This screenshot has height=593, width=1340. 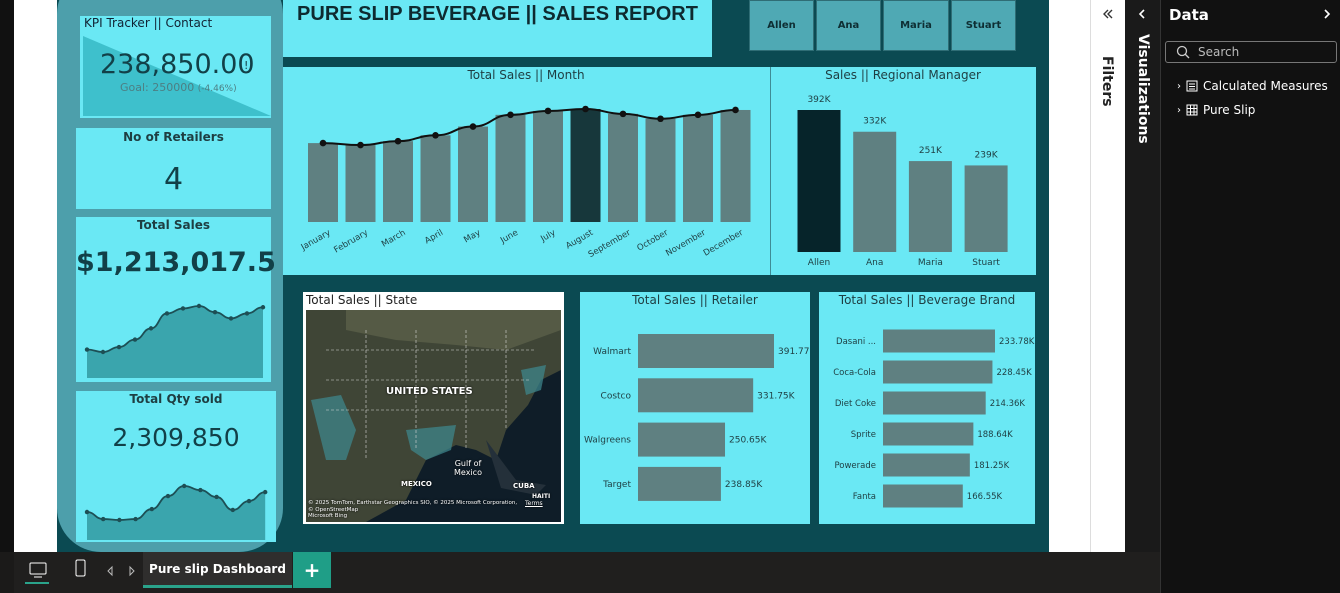 I want to click on page-tab: Pure slip Dashboard, so click(x=217, y=570).